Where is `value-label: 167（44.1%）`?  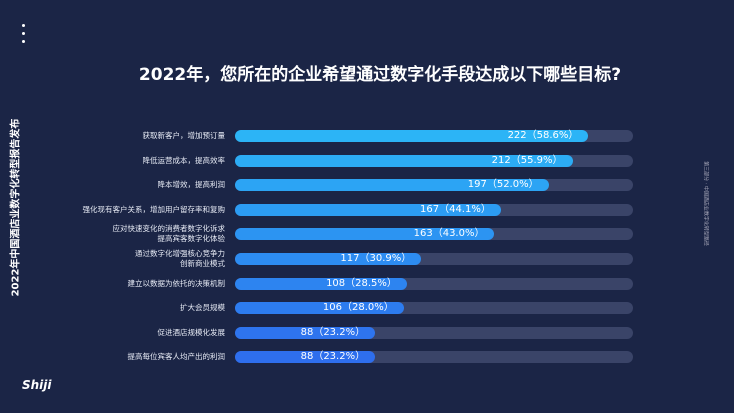
value-label: 167（44.1%） is located at coordinates (455, 209).